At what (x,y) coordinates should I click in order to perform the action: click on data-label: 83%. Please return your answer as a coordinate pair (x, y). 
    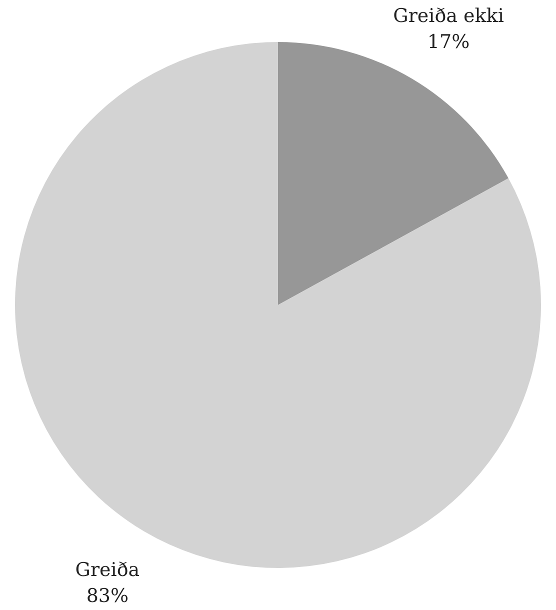
    Looking at the image, I should click on (107, 596).